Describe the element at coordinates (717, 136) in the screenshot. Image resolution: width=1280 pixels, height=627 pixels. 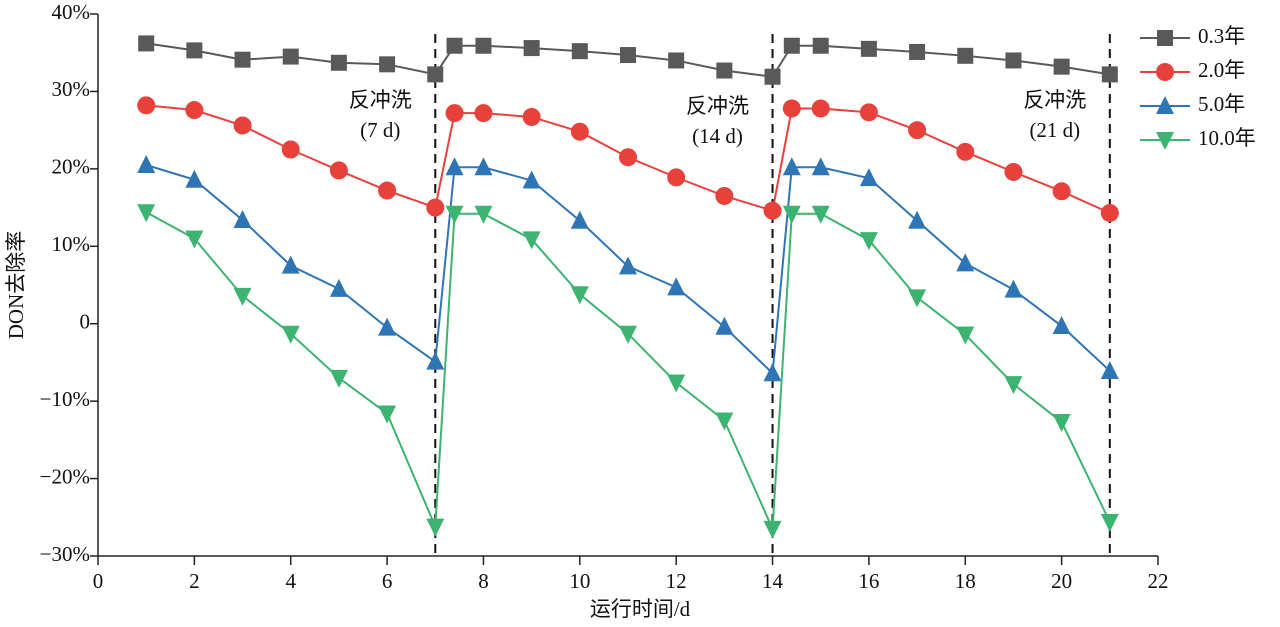
I see `annotation: (14 d)` at that location.